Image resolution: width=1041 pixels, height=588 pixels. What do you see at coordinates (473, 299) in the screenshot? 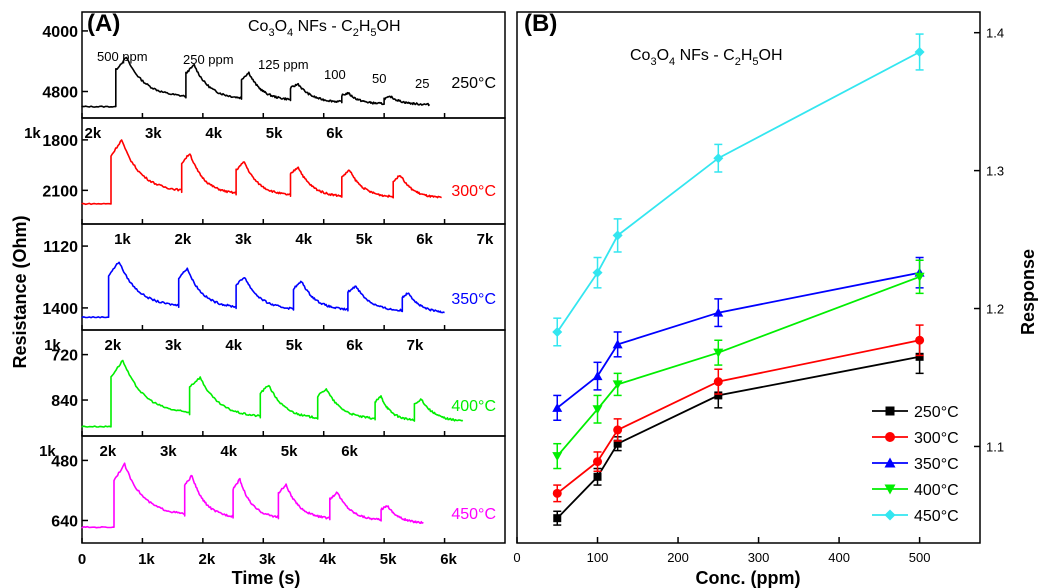
I see `temperature-label: 350°C` at bounding box center [473, 299].